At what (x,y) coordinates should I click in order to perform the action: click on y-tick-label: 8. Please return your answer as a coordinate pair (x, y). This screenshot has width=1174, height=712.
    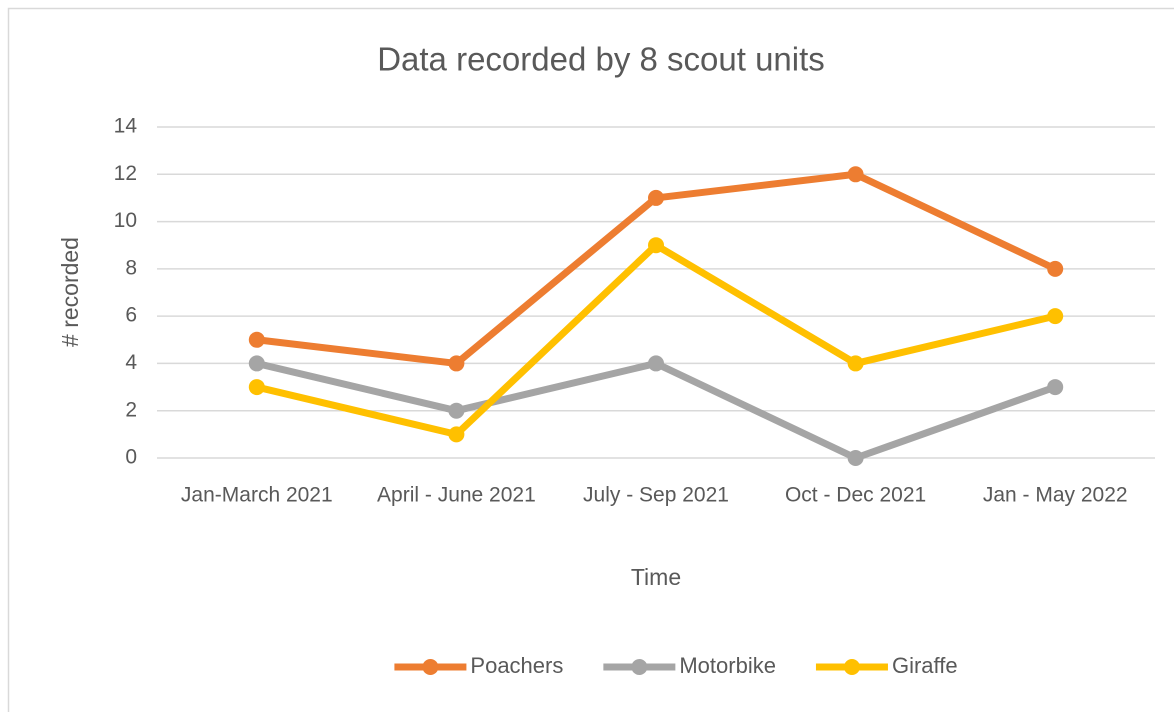
    Looking at the image, I should click on (131, 267).